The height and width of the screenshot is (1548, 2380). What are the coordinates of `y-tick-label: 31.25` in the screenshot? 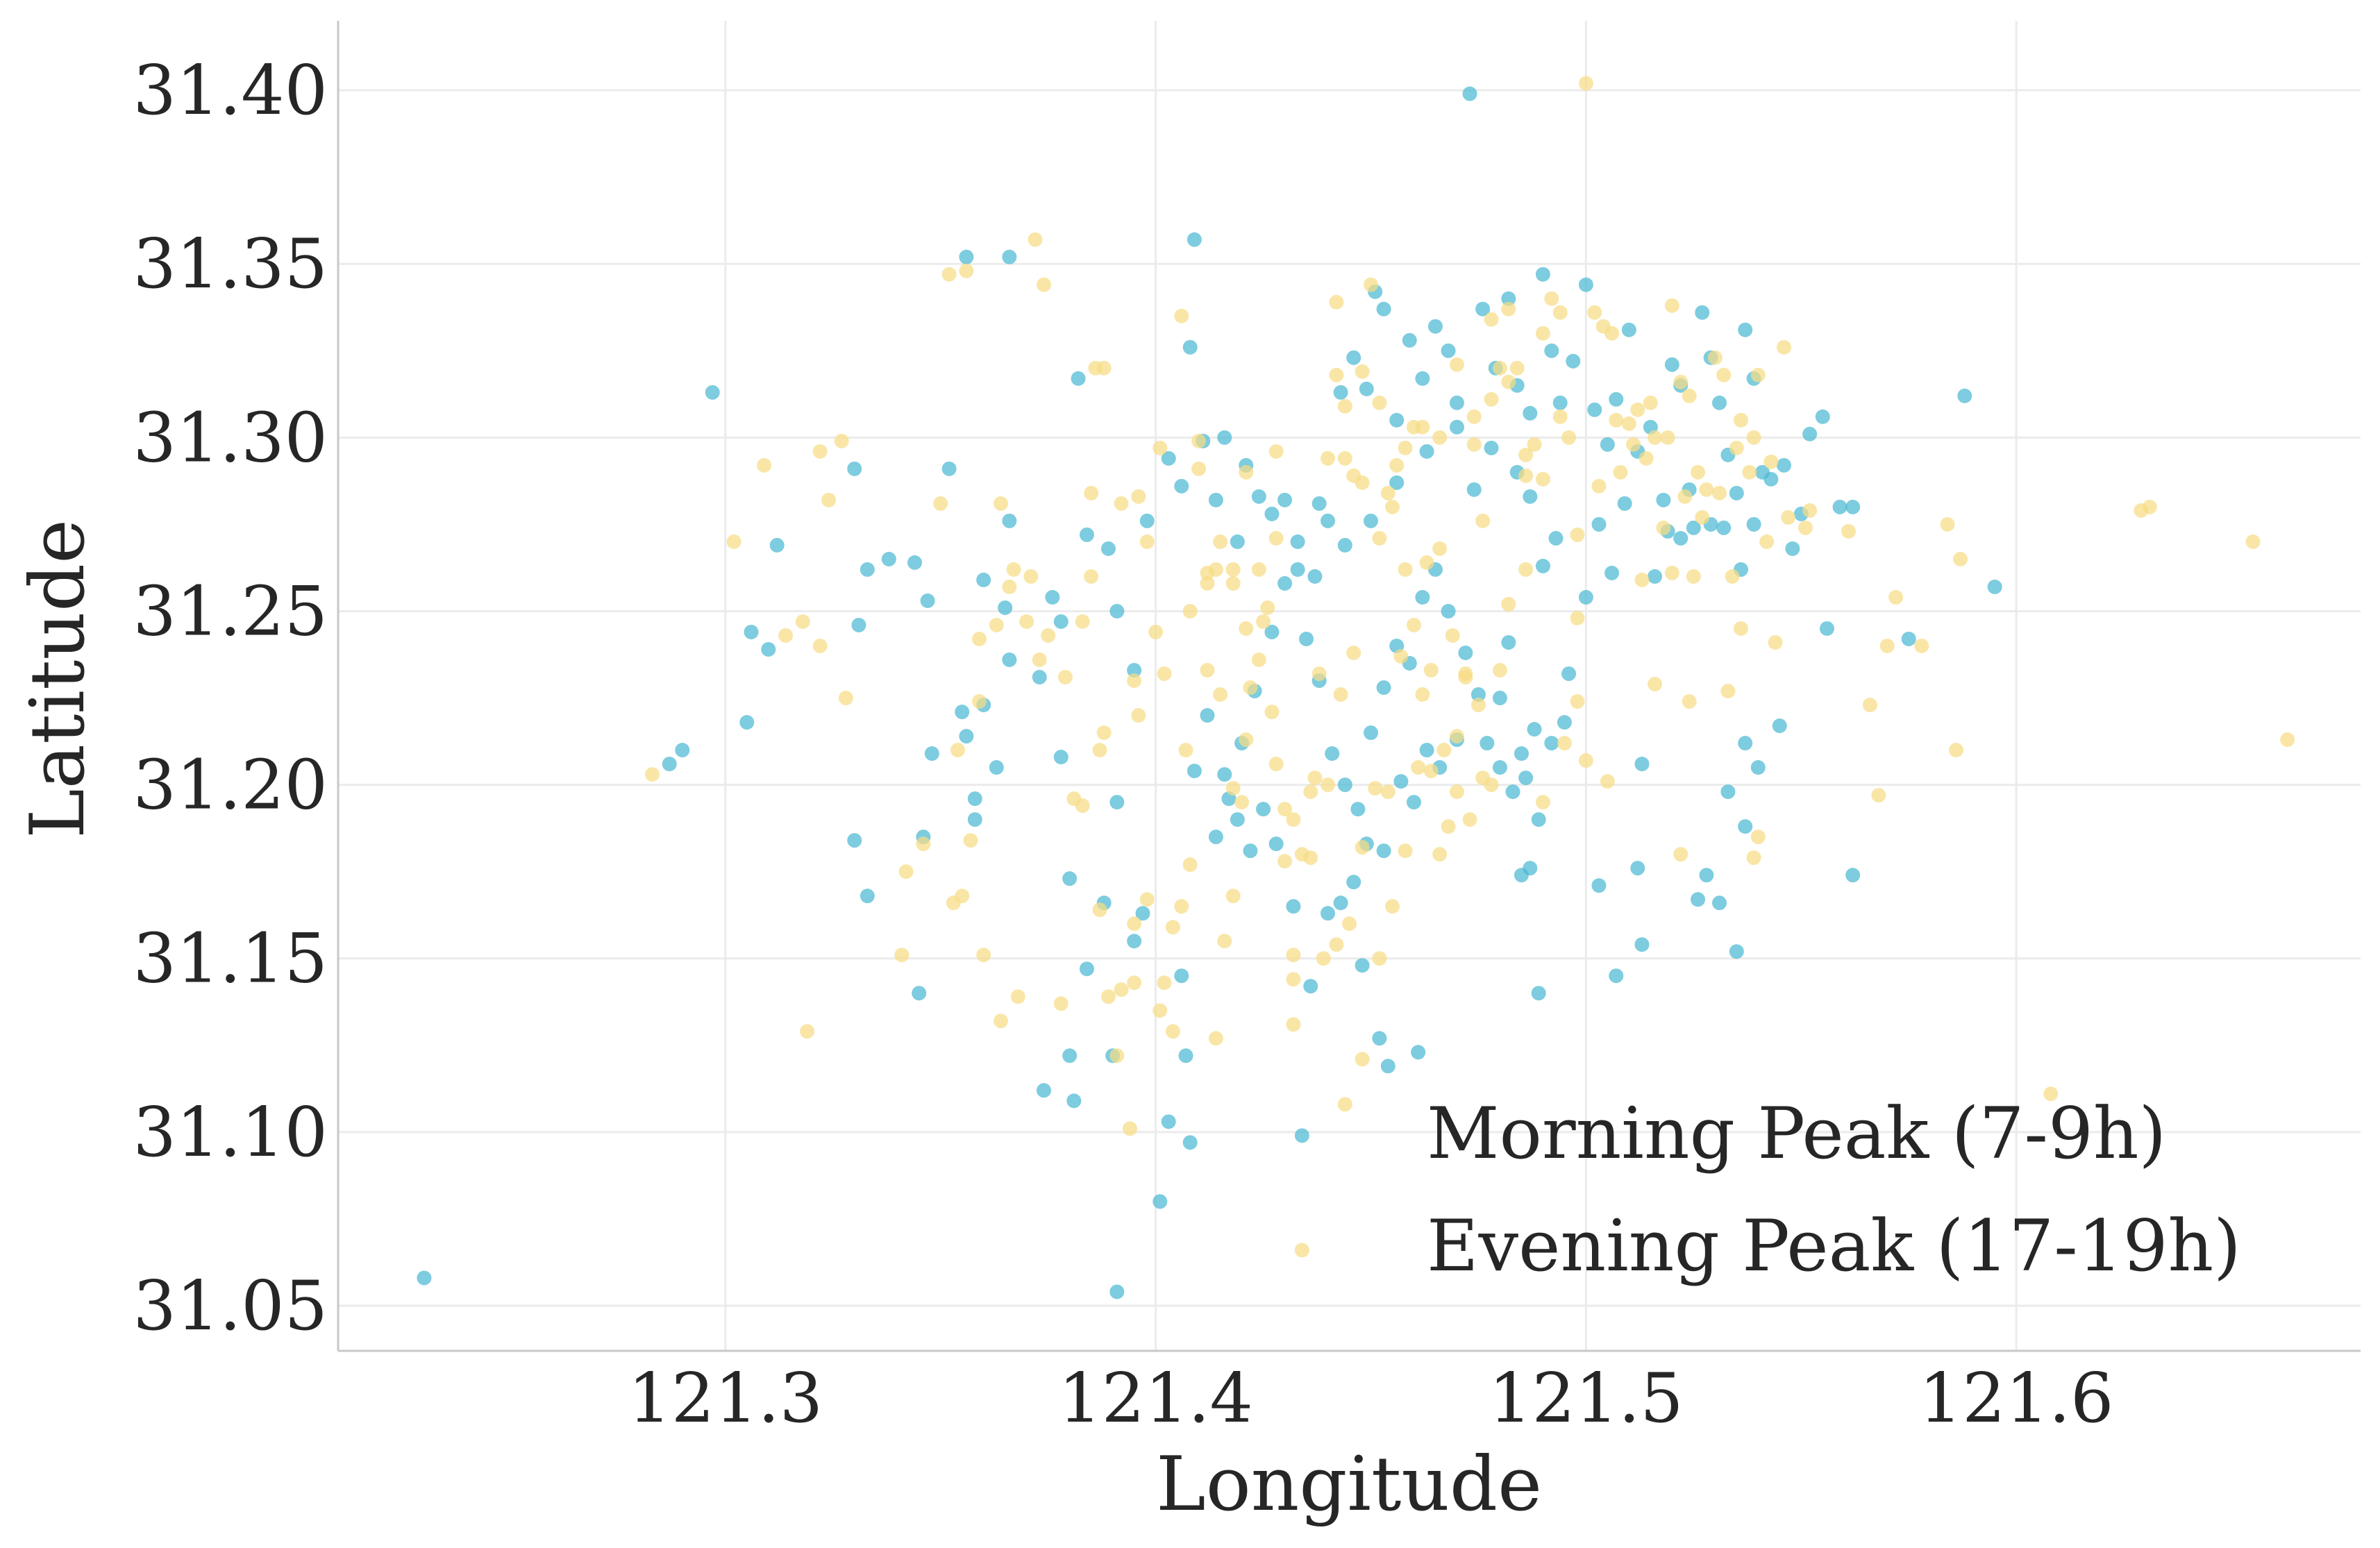 It's located at (230, 611).